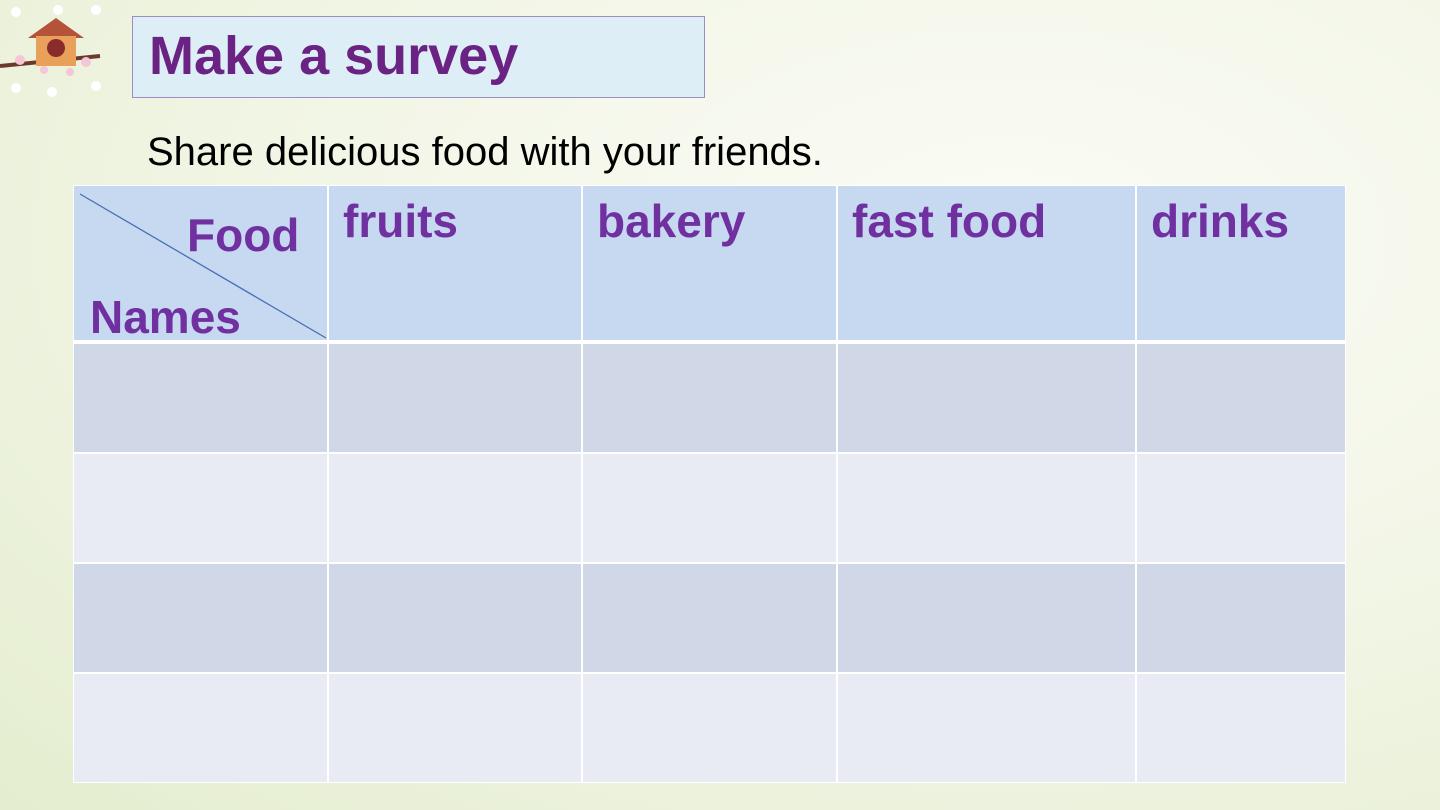 This screenshot has width=1440, height=810. I want to click on header-cell: fast food, so click(986, 263).